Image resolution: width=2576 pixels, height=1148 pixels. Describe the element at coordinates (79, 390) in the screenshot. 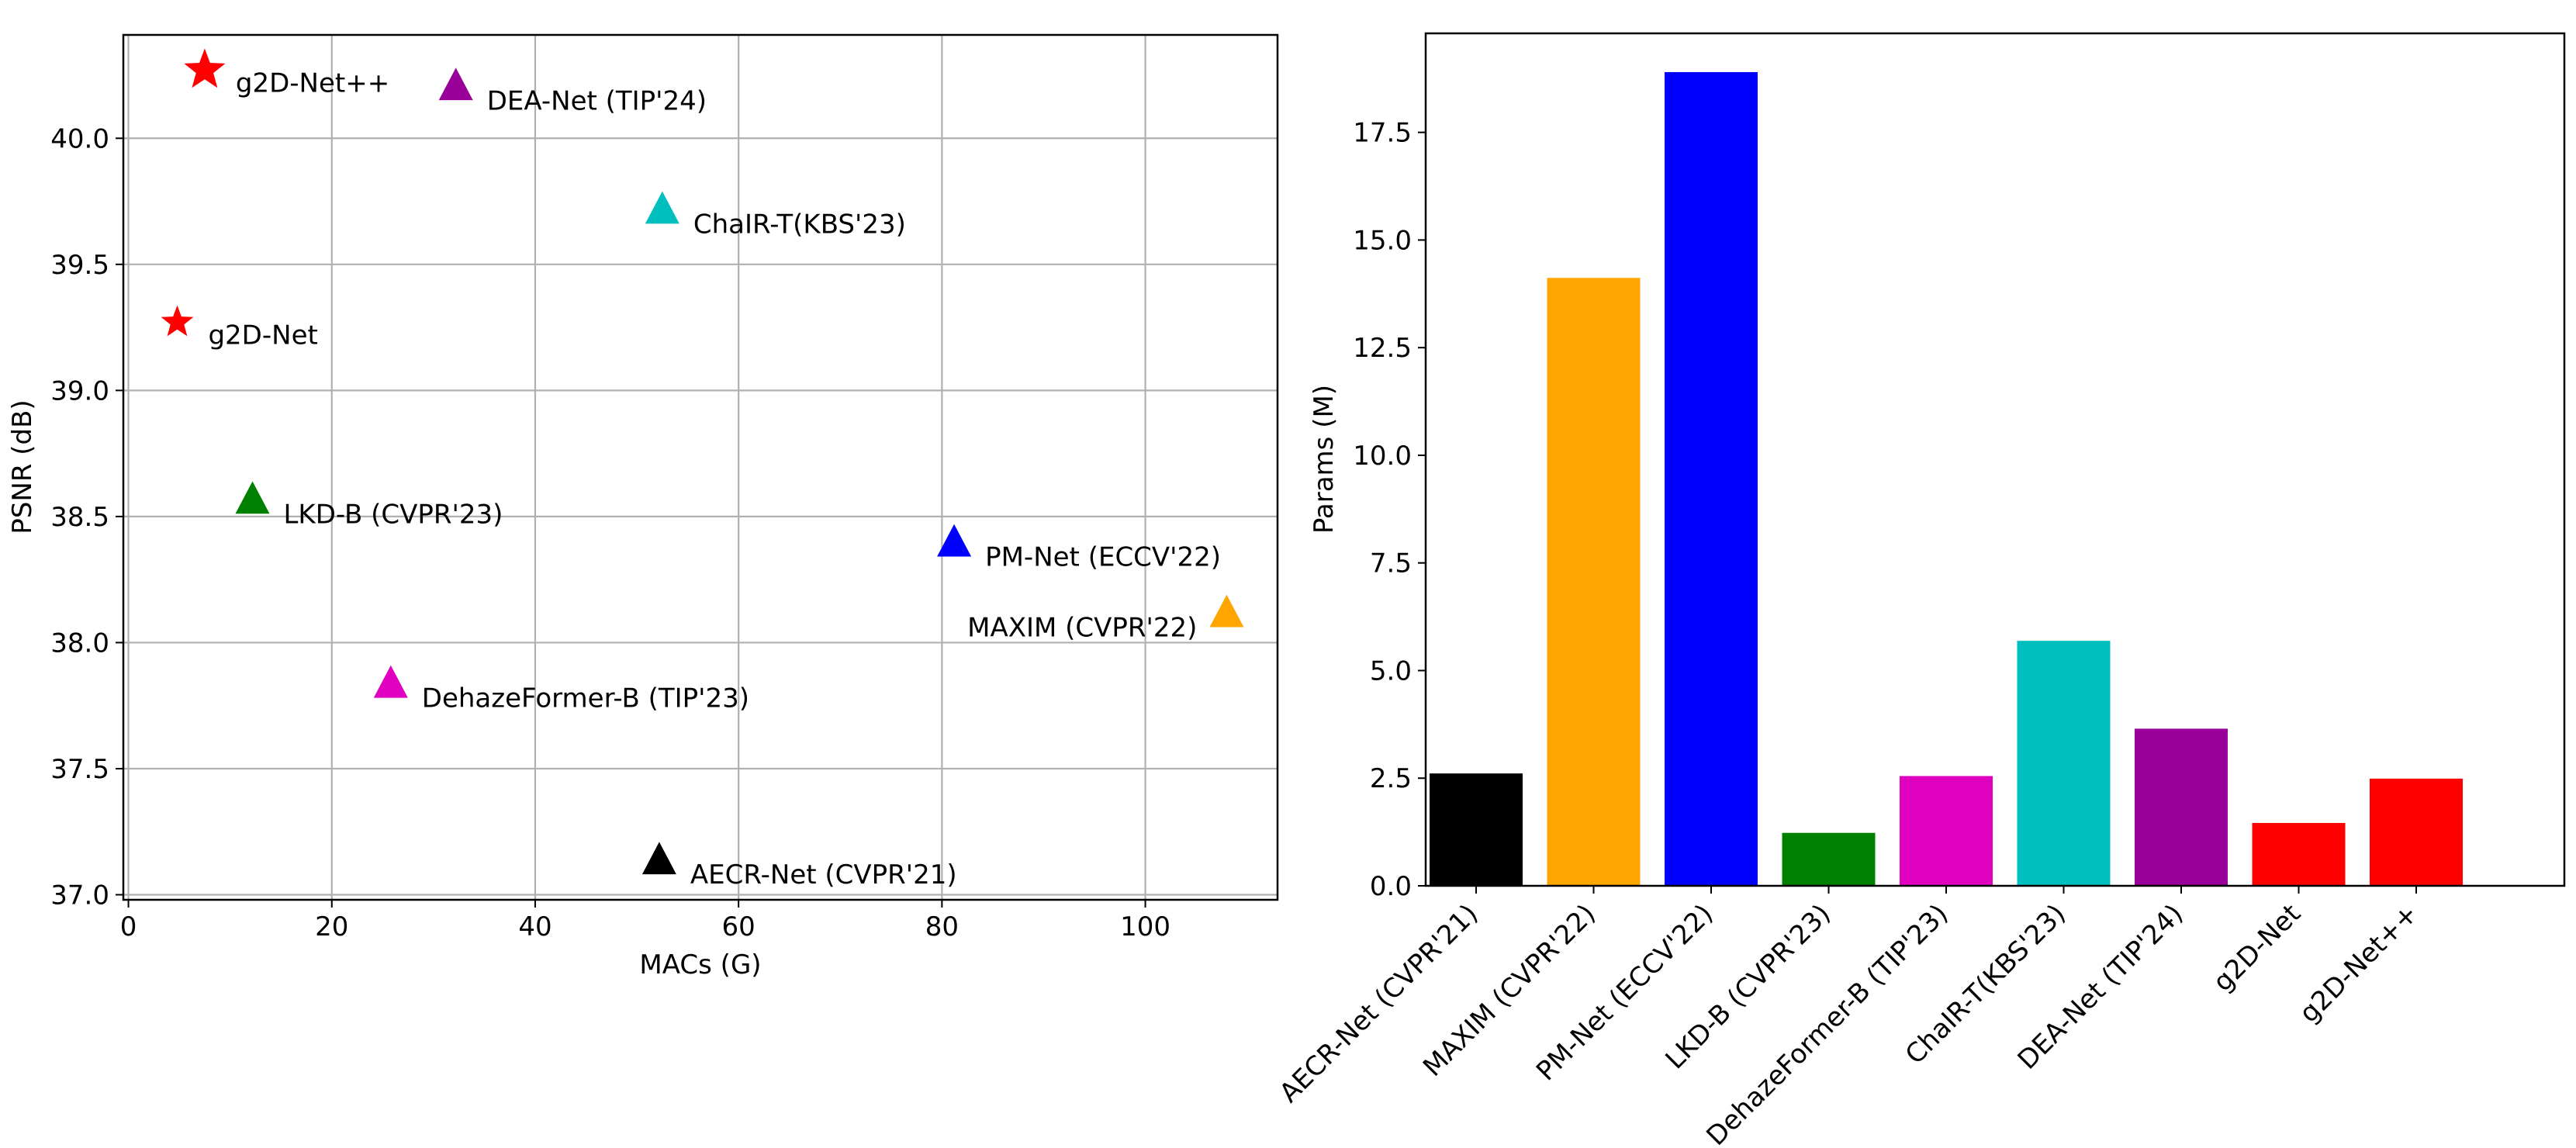

I see `scatter-y-tick-label: 39.0` at that location.